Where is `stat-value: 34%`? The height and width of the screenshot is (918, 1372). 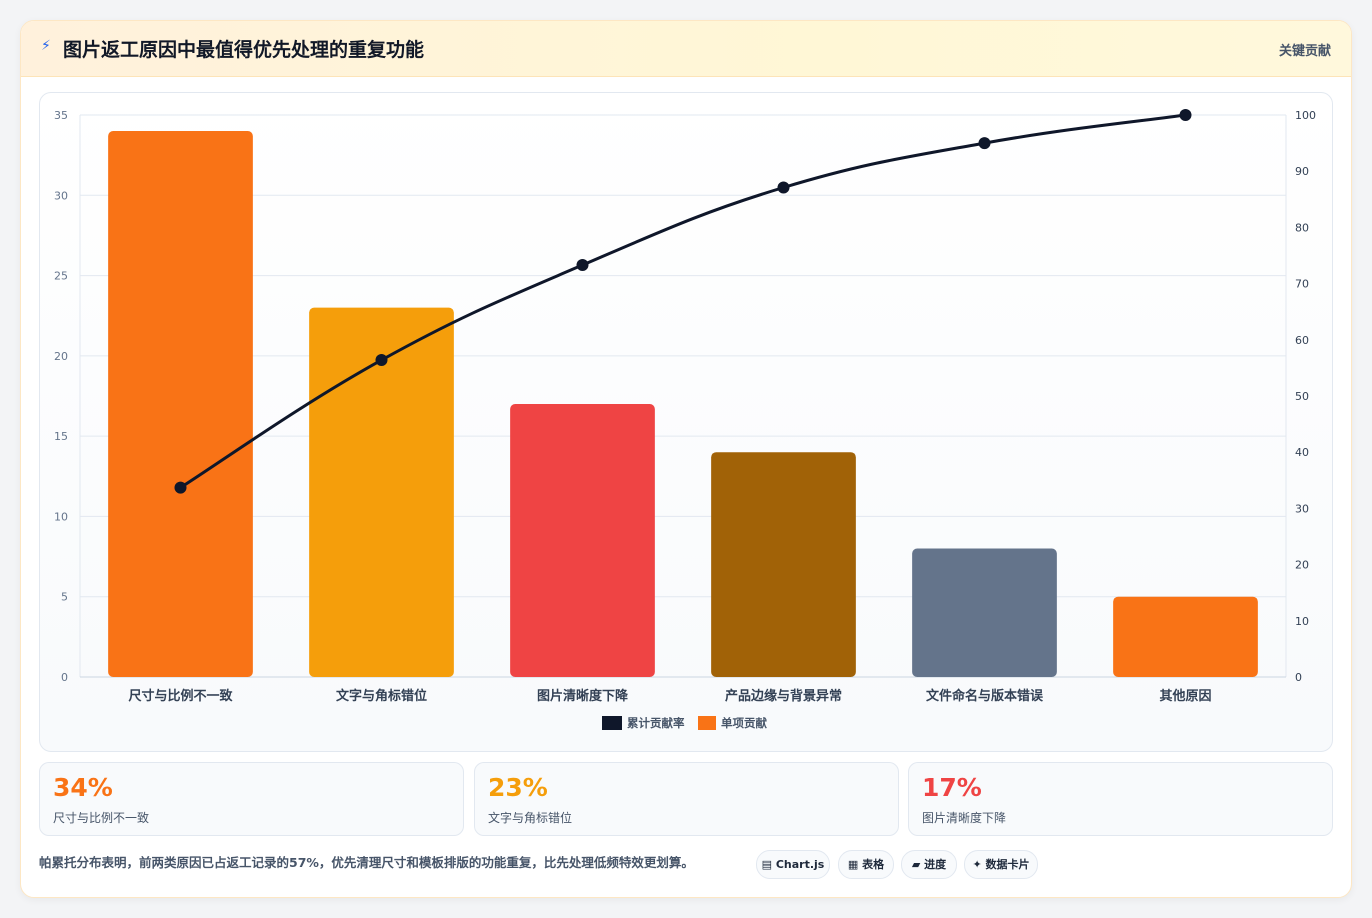 stat-value: 34% is located at coordinates (83, 787).